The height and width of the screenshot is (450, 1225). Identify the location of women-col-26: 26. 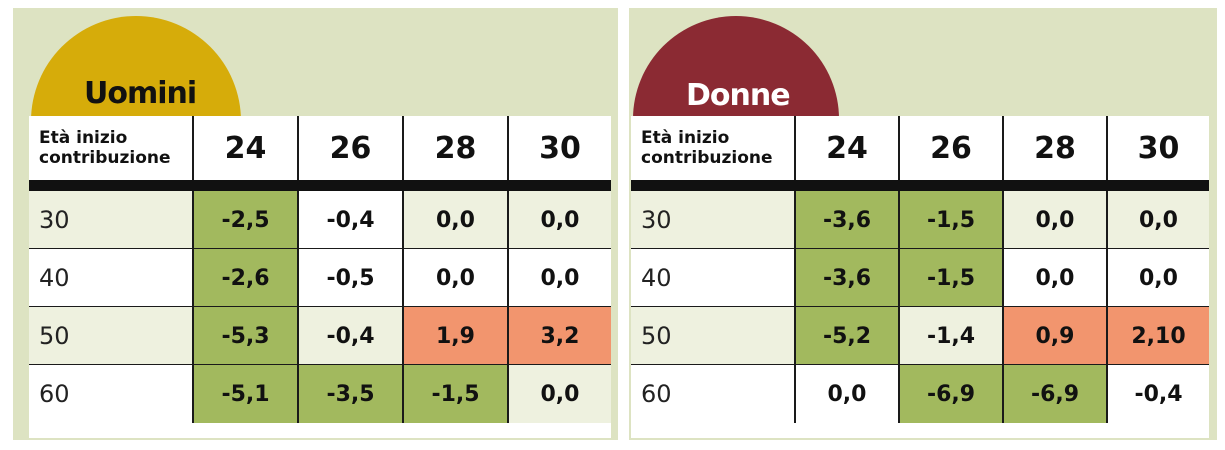
(950, 148).